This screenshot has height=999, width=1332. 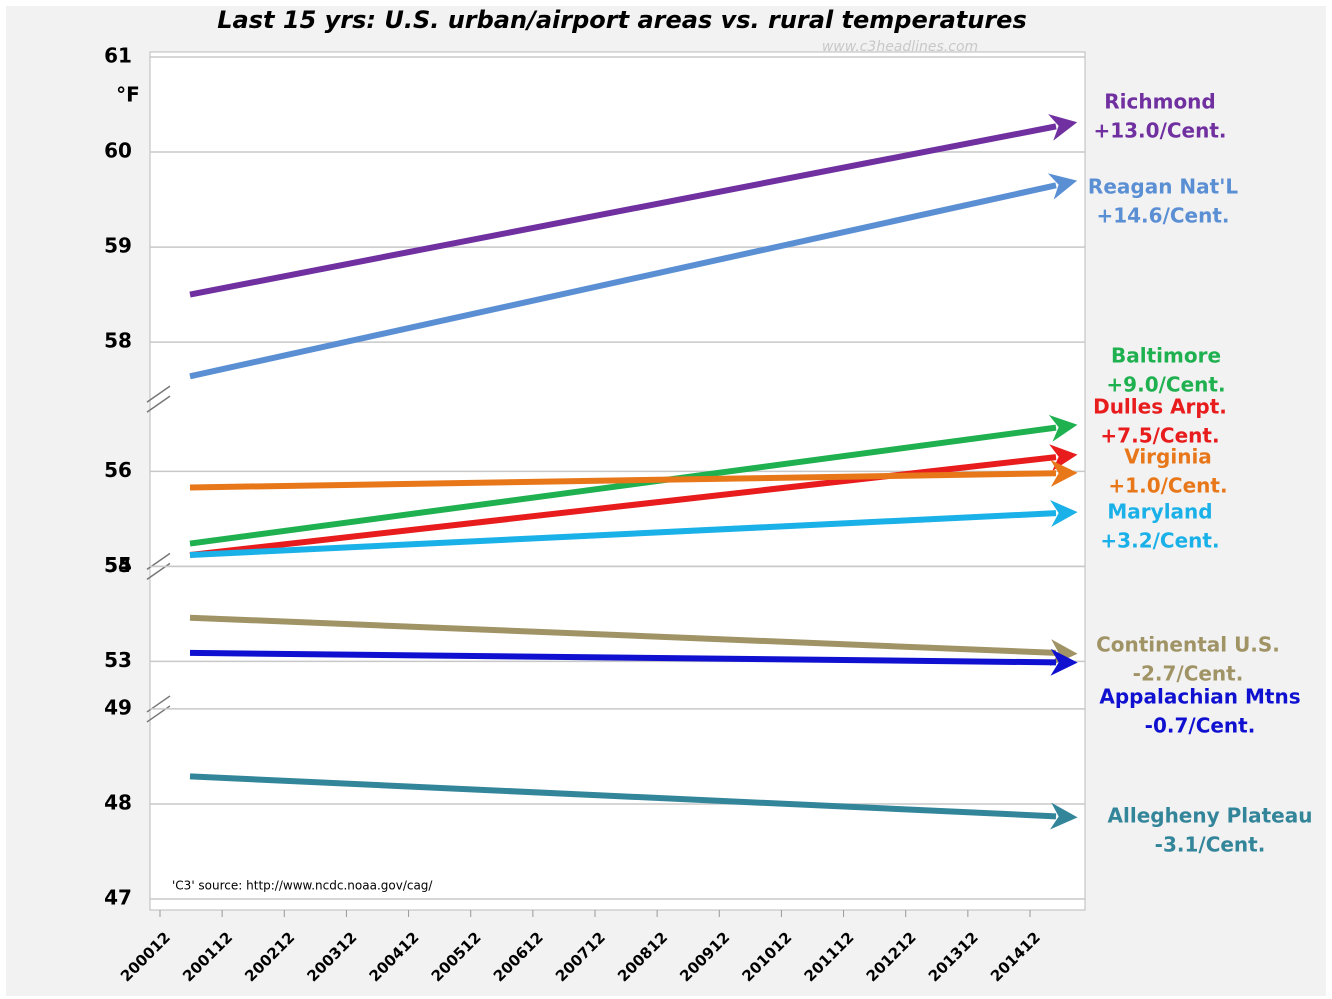 What do you see at coordinates (900, 47) in the screenshot?
I see `watermark: www.c3headlines.com` at bounding box center [900, 47].